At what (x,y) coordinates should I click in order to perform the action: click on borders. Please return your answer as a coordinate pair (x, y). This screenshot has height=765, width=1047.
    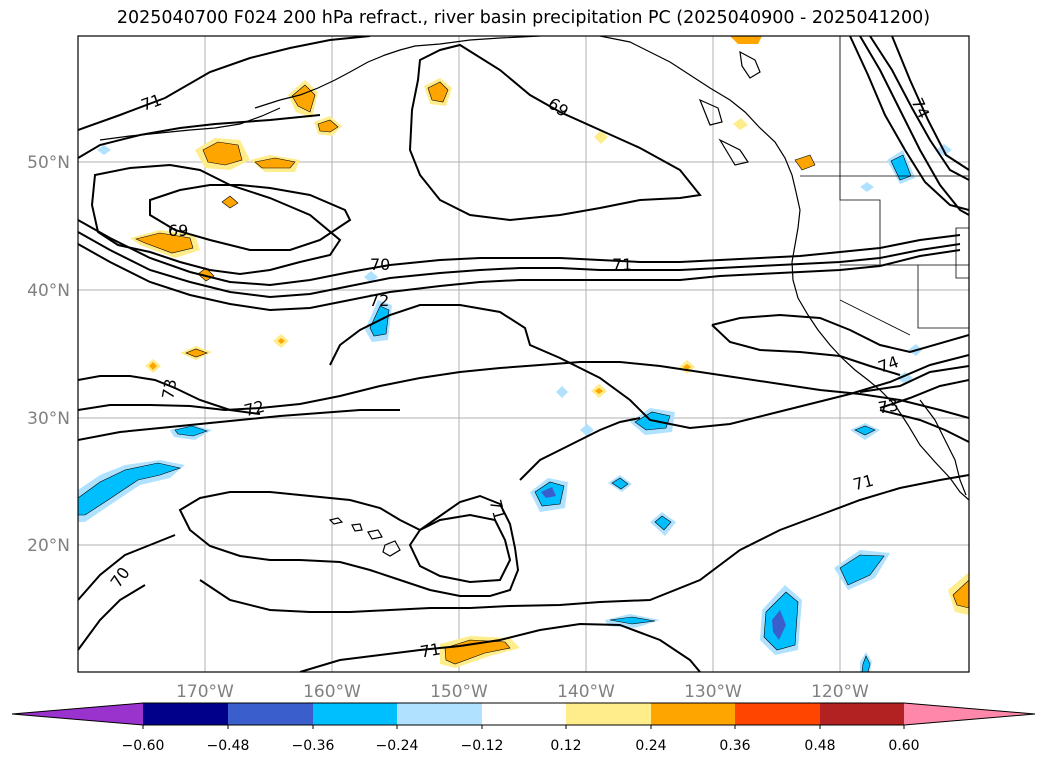
    Looking at the image, I should click on (884, 186).